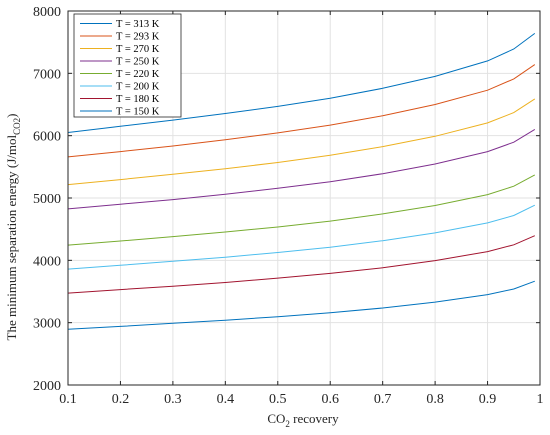 The image size is (550, 435). I want to click on x-tick-label: 0.1, so click(68, 399).